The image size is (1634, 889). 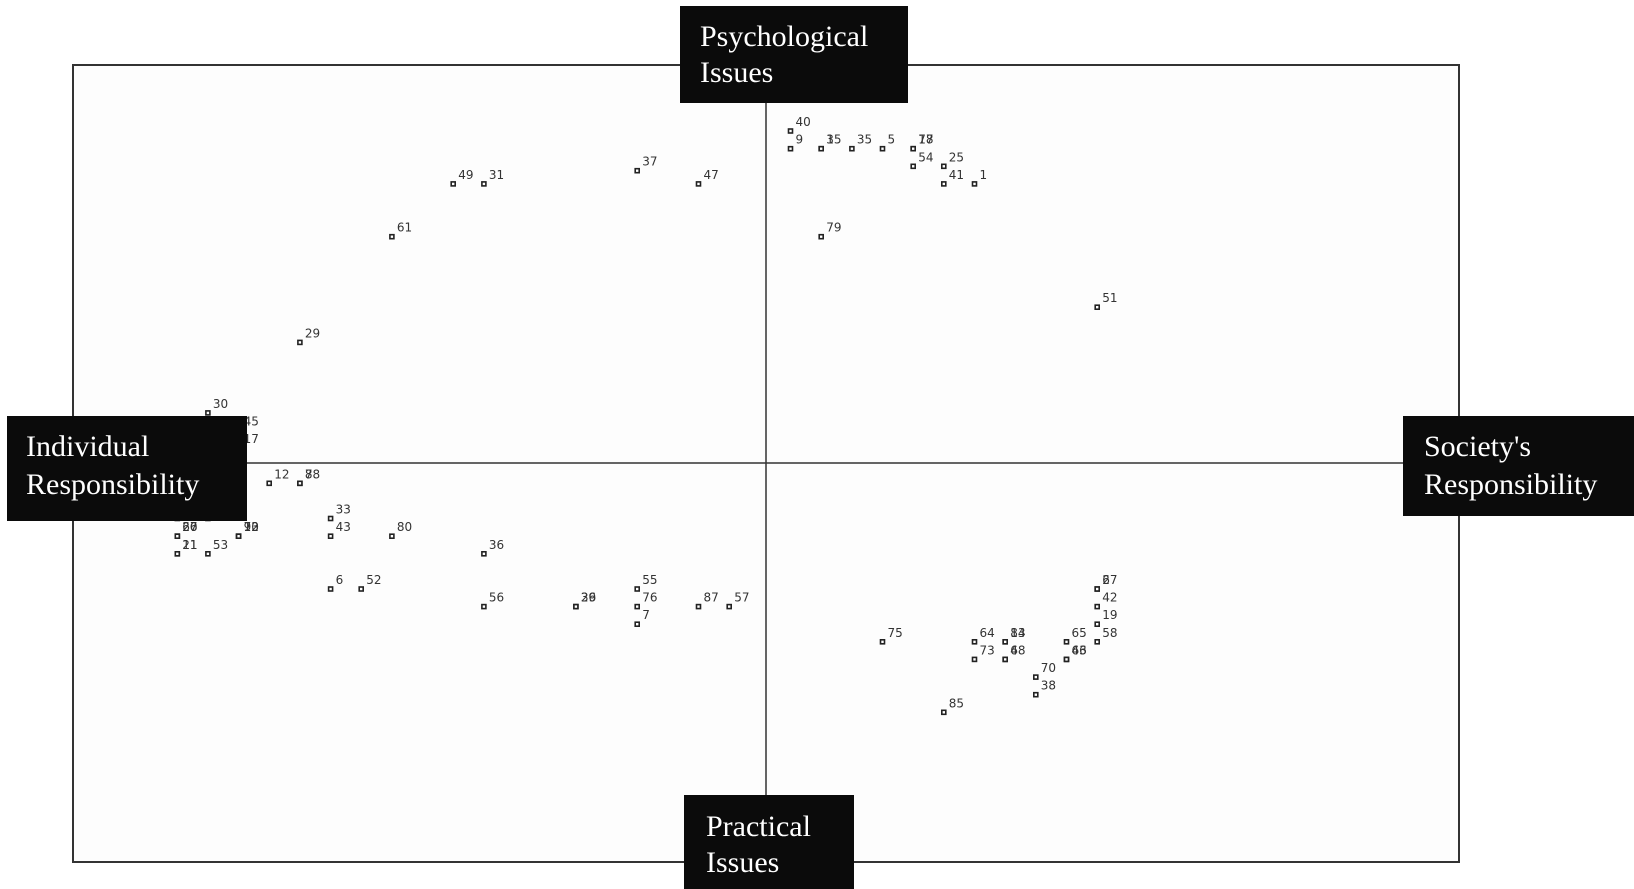 I want to click on data-point-19: 19, so click(x=1105, y=618).